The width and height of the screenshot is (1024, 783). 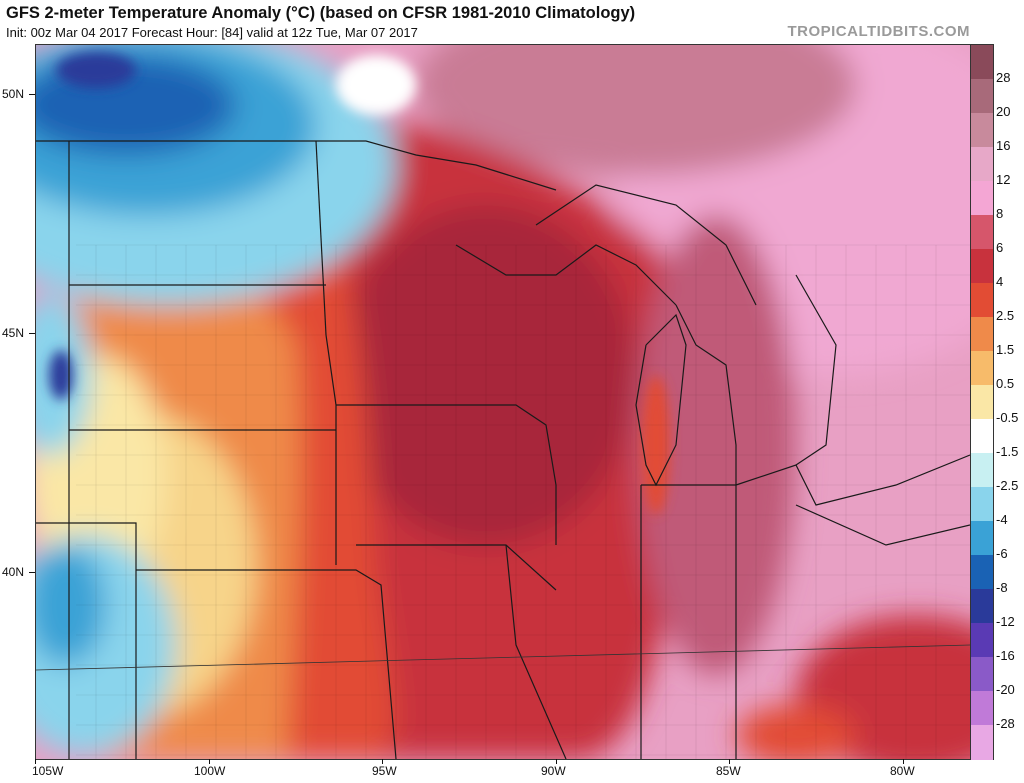 I want to click on colorbar-label: 20, so click(x=1003, y=111).